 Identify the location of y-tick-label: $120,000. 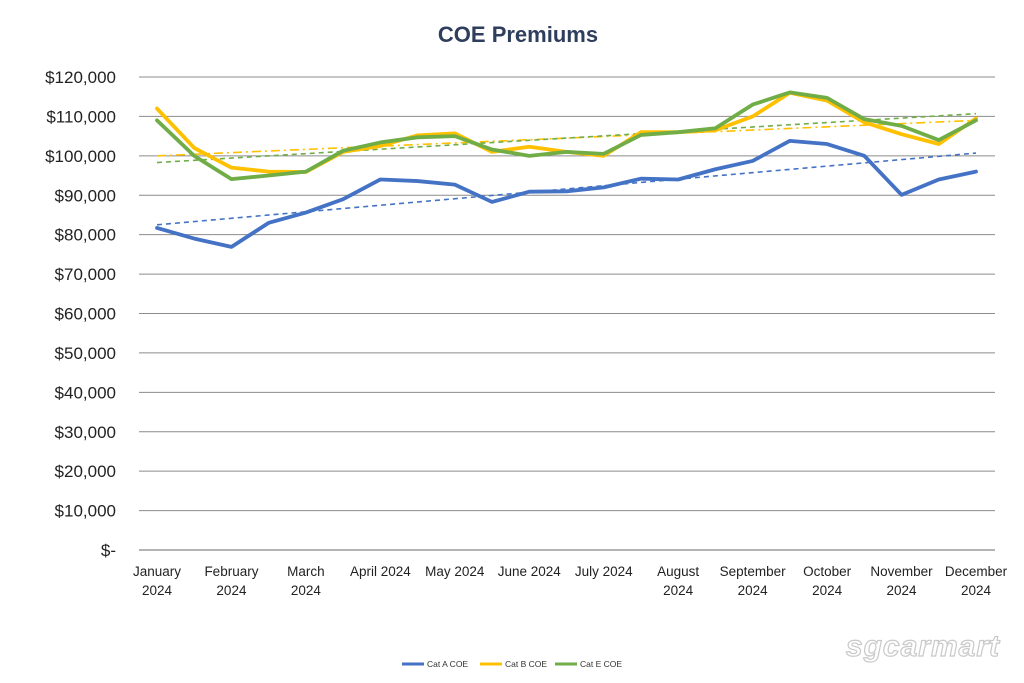
(80, 77).